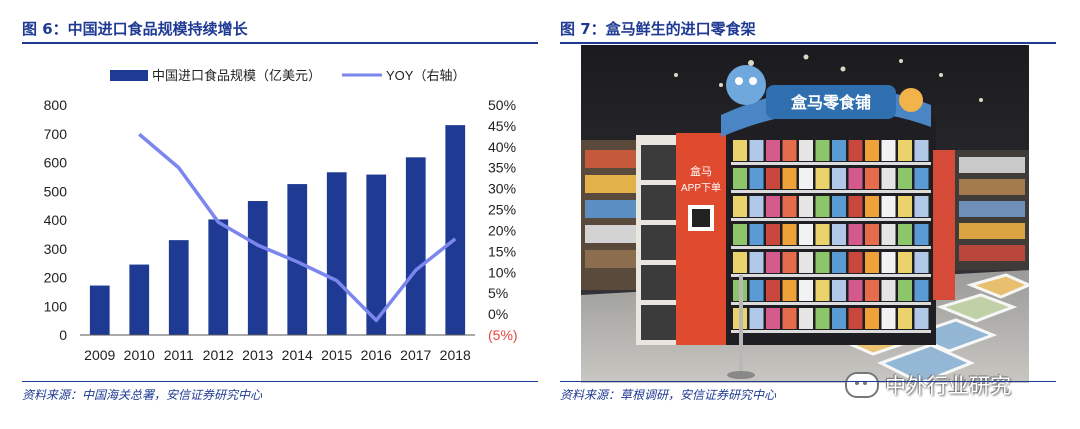  Describe the element at coordinates (236, 75) in the screenshot. I see `legend-label-bar: 中国进口食品规模（亿美元）` at that location.